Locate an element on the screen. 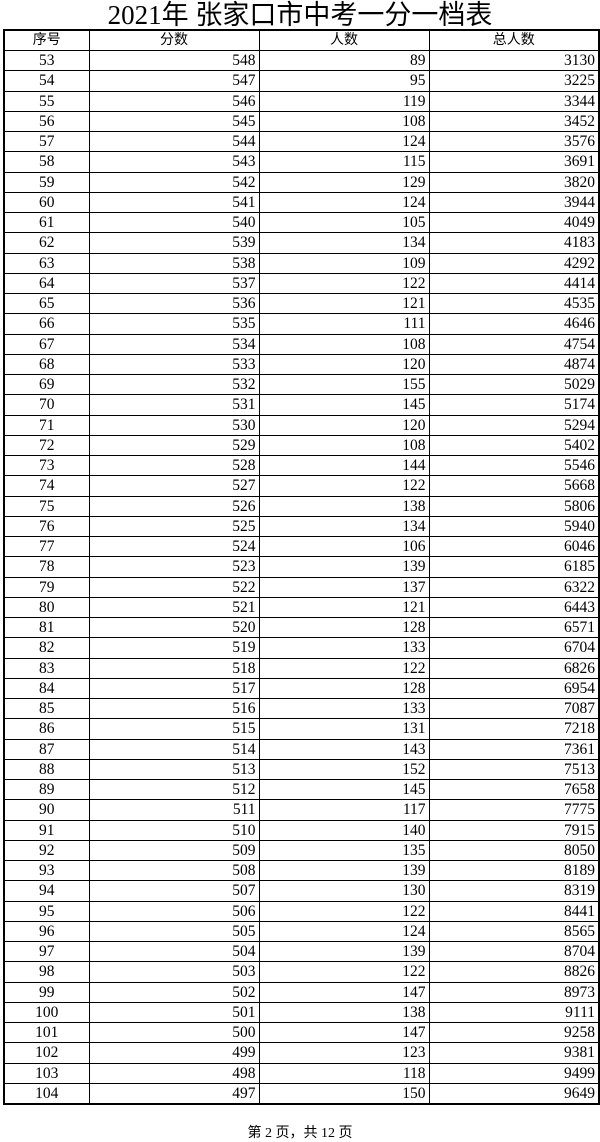 The height and width of the screenshot is (1142, 600). page-footer: 第 2 页，共 12 页 is located at coordinates (300, 1133).